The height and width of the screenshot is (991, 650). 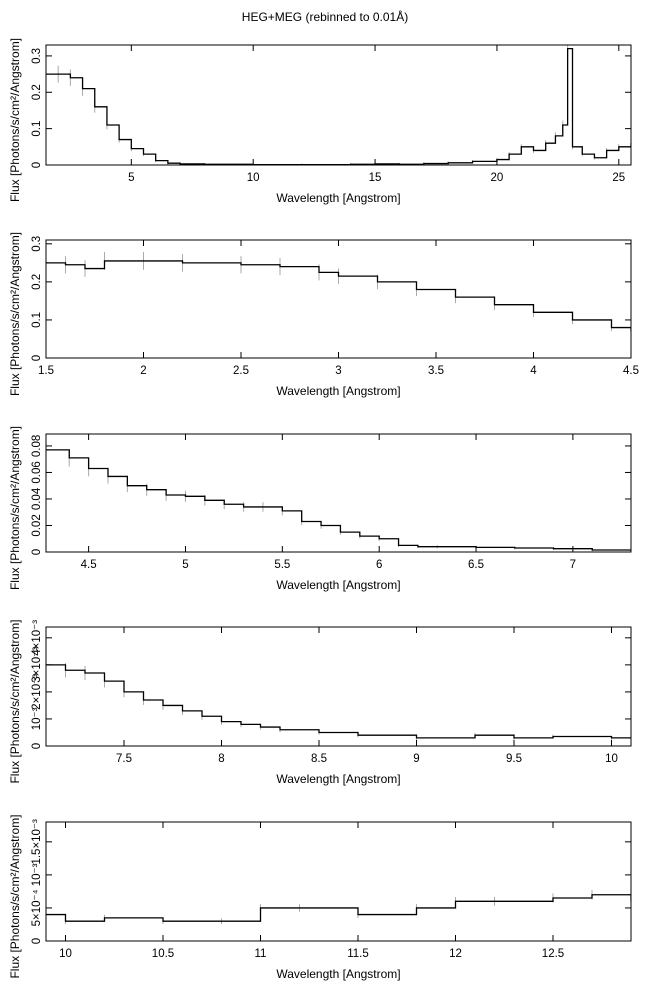 I want to click on x-tick-label: 15, so click(x=375, y=178).